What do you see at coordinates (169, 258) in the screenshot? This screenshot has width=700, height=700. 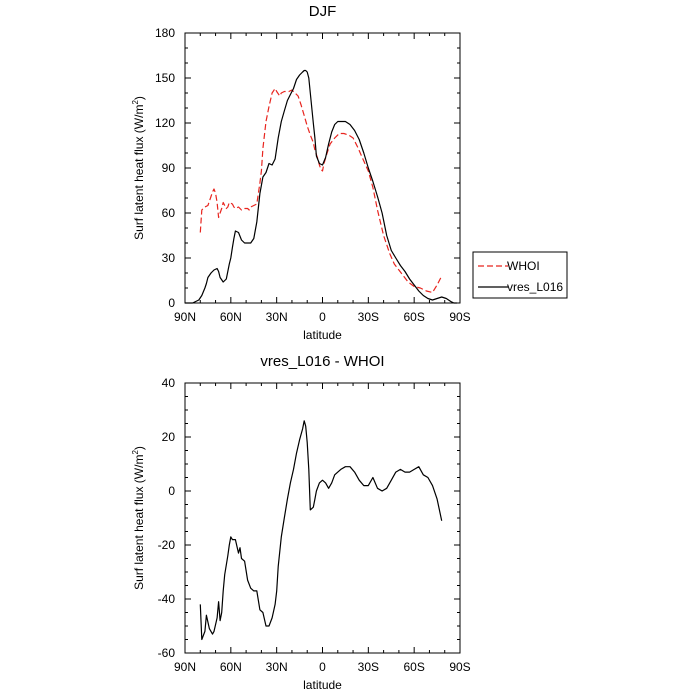 I see `y-tick-label: 30` at bounding box center [169, 258].